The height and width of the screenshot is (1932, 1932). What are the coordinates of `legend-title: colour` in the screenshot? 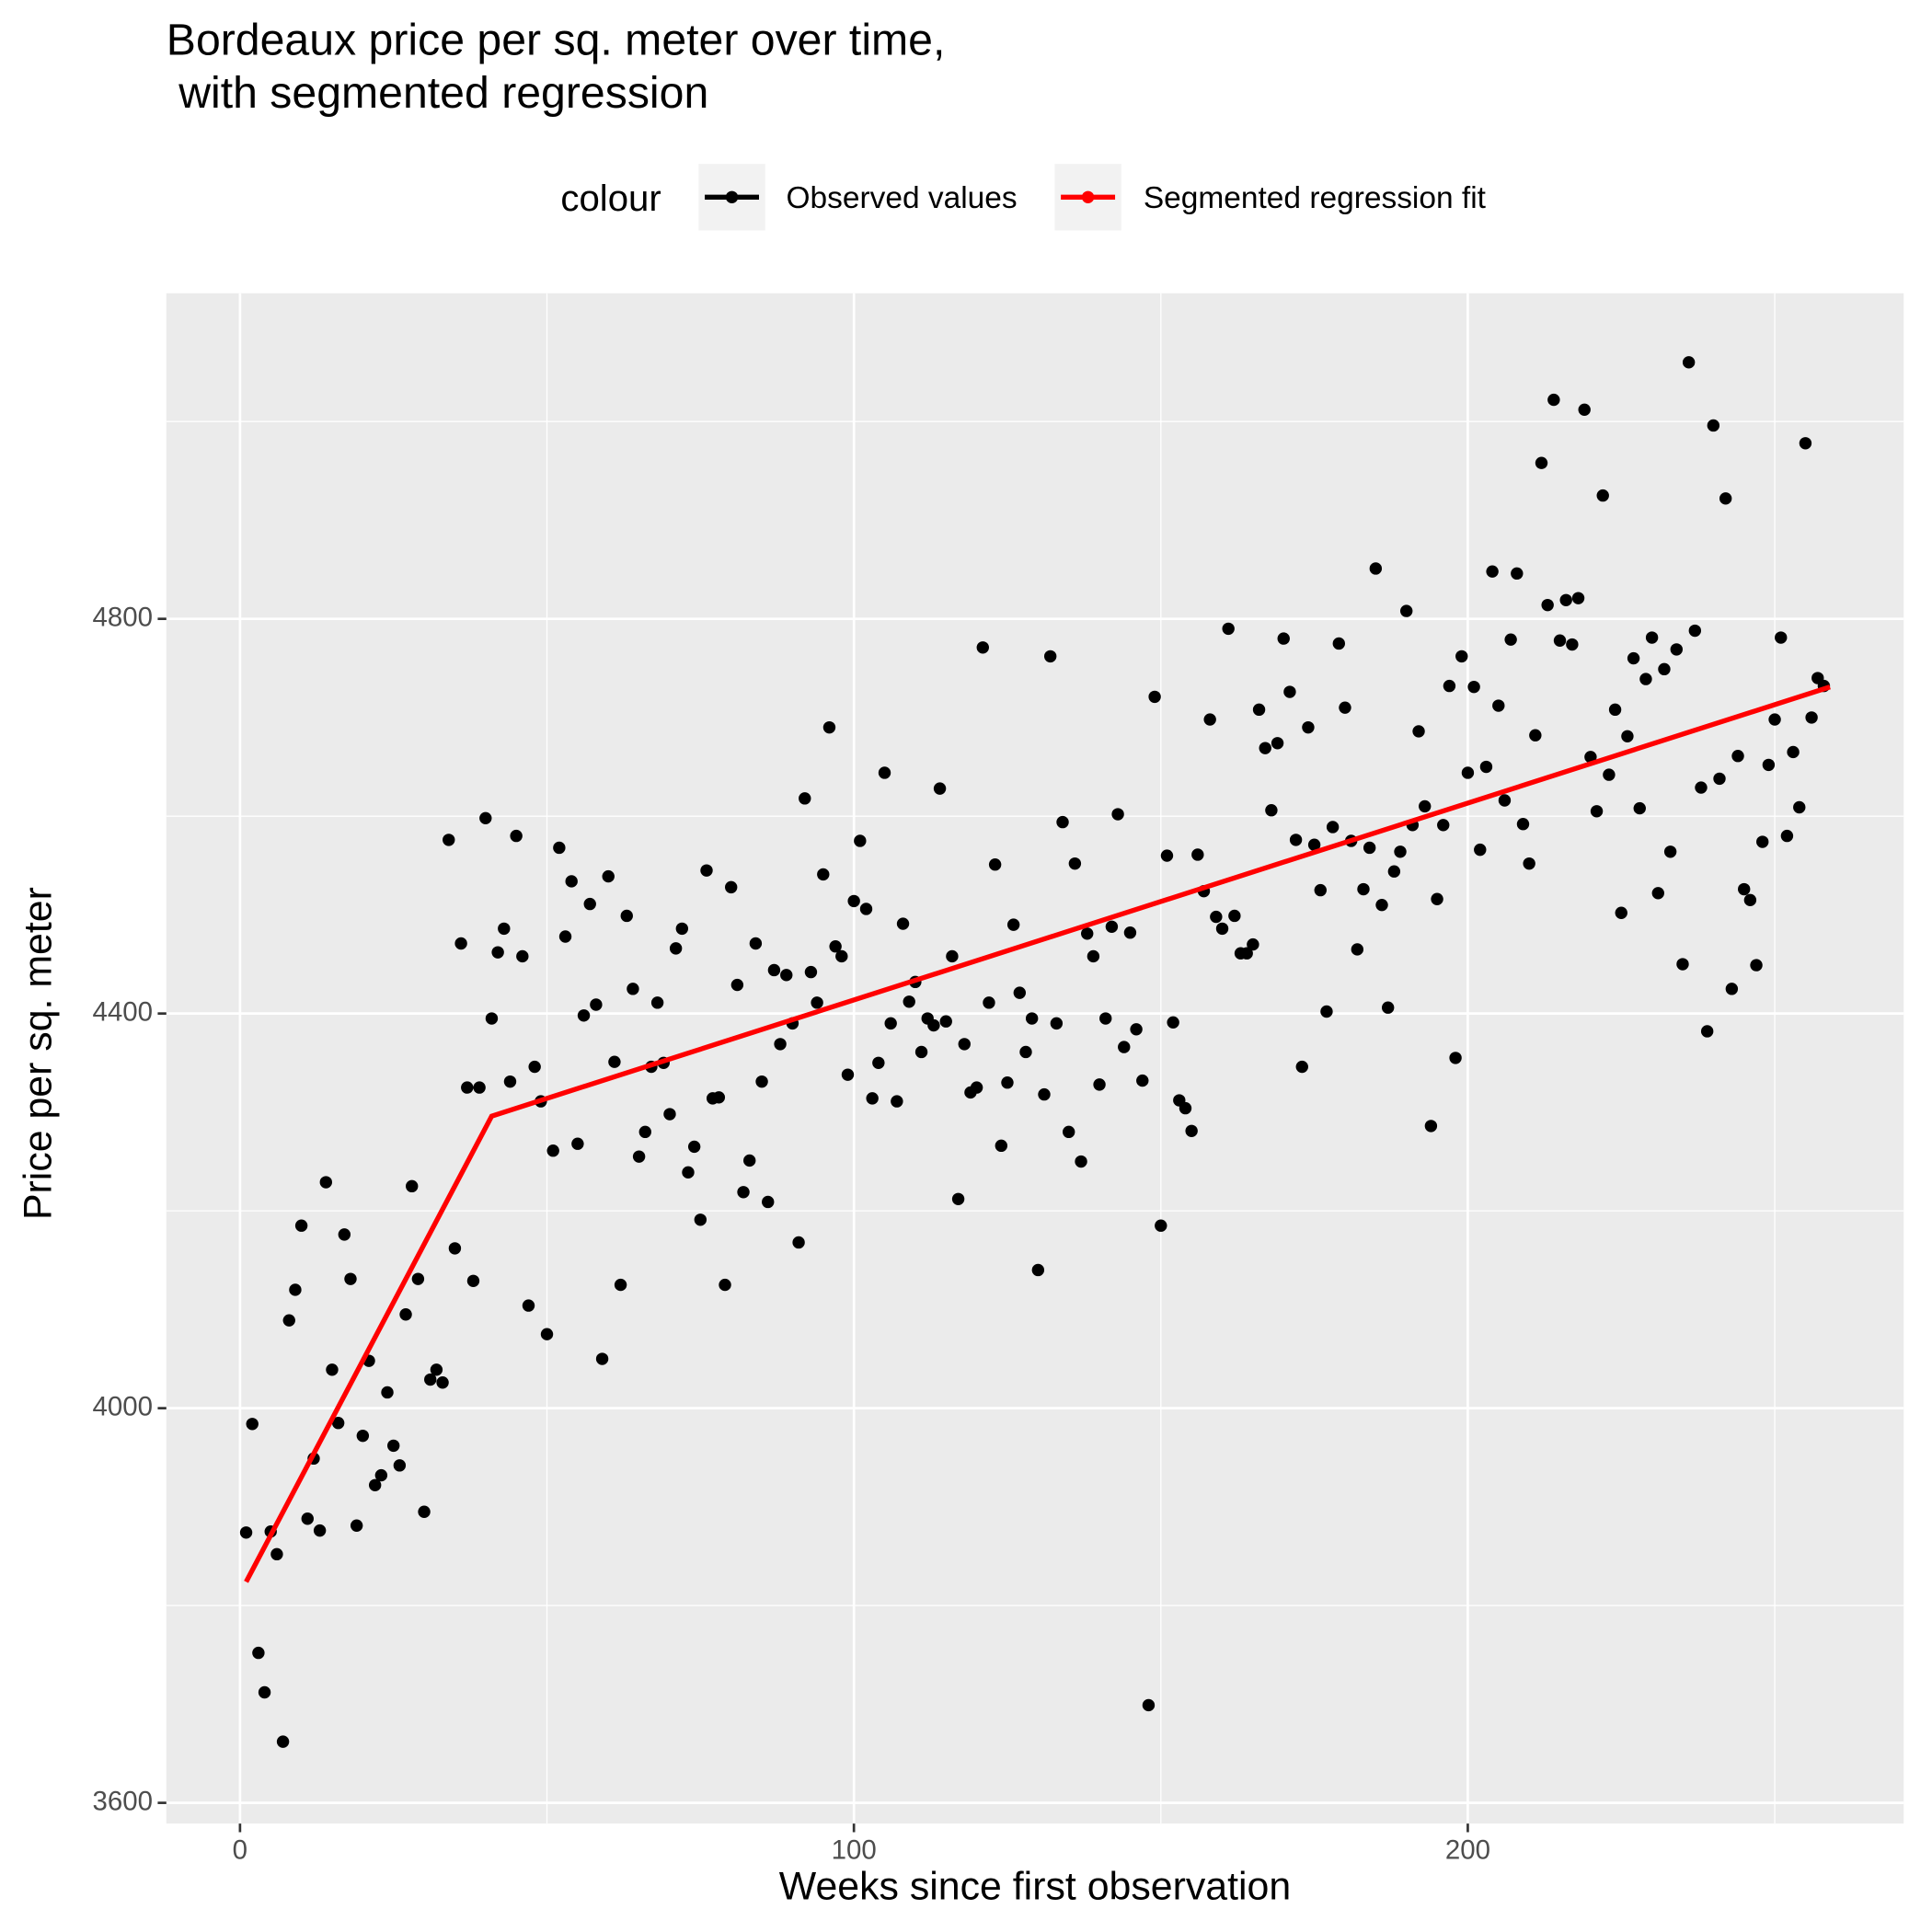 It's located at (610, 198).